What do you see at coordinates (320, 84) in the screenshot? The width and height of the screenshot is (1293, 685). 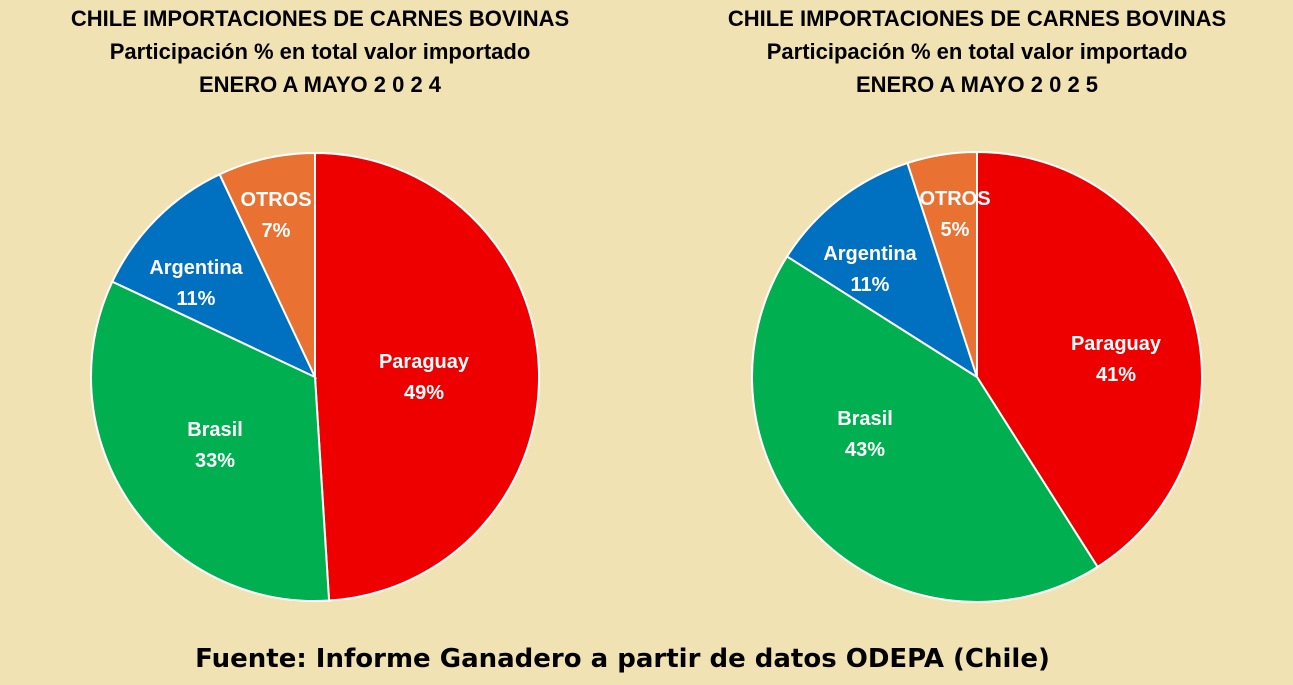 I see `title-line-3: ENERO A MAYO 2 0 2 4` at bounding box center [320, 84].